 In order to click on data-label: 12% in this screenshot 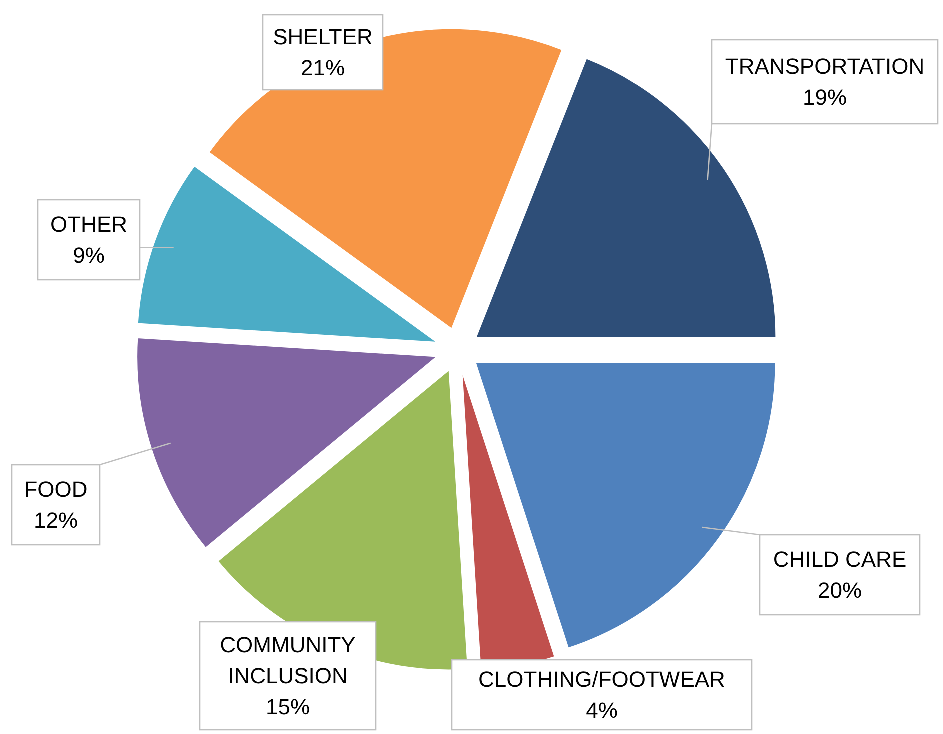, I will do `click(56, 520)`.